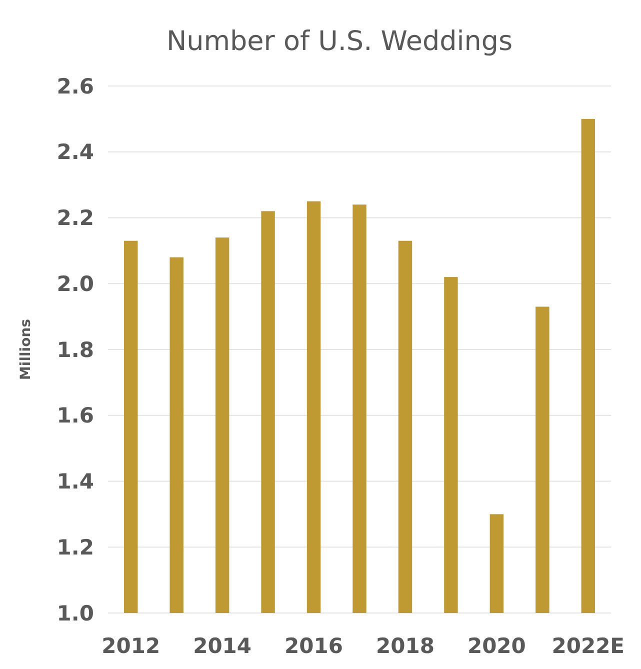 The image size is (641, 669). Describe the element at coordinates (496, 646) in the screenshot. I see `x-tick-label: 2020` at that location.